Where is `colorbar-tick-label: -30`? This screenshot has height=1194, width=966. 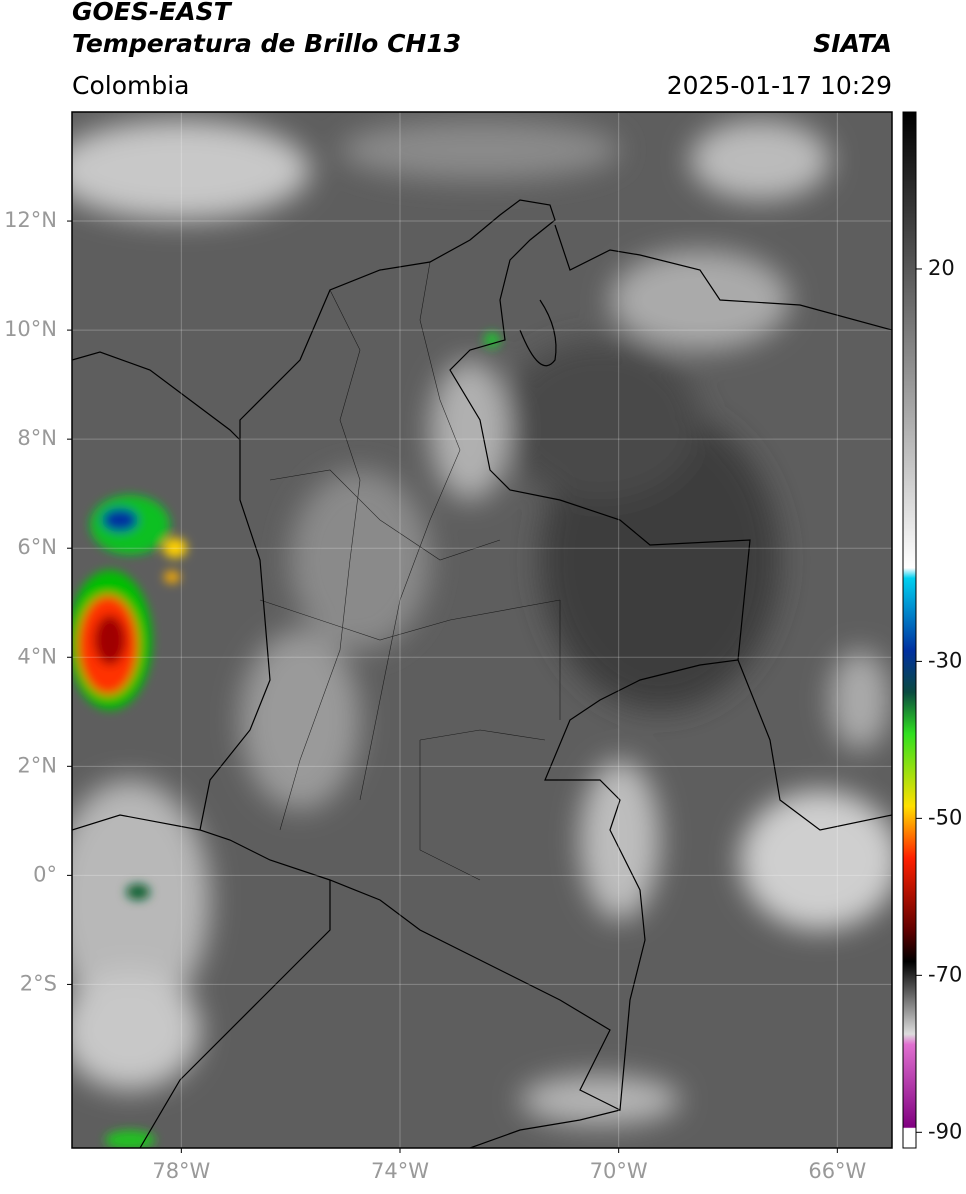 colorbar-tick-label: -30 is located at coordinates (945, 660).